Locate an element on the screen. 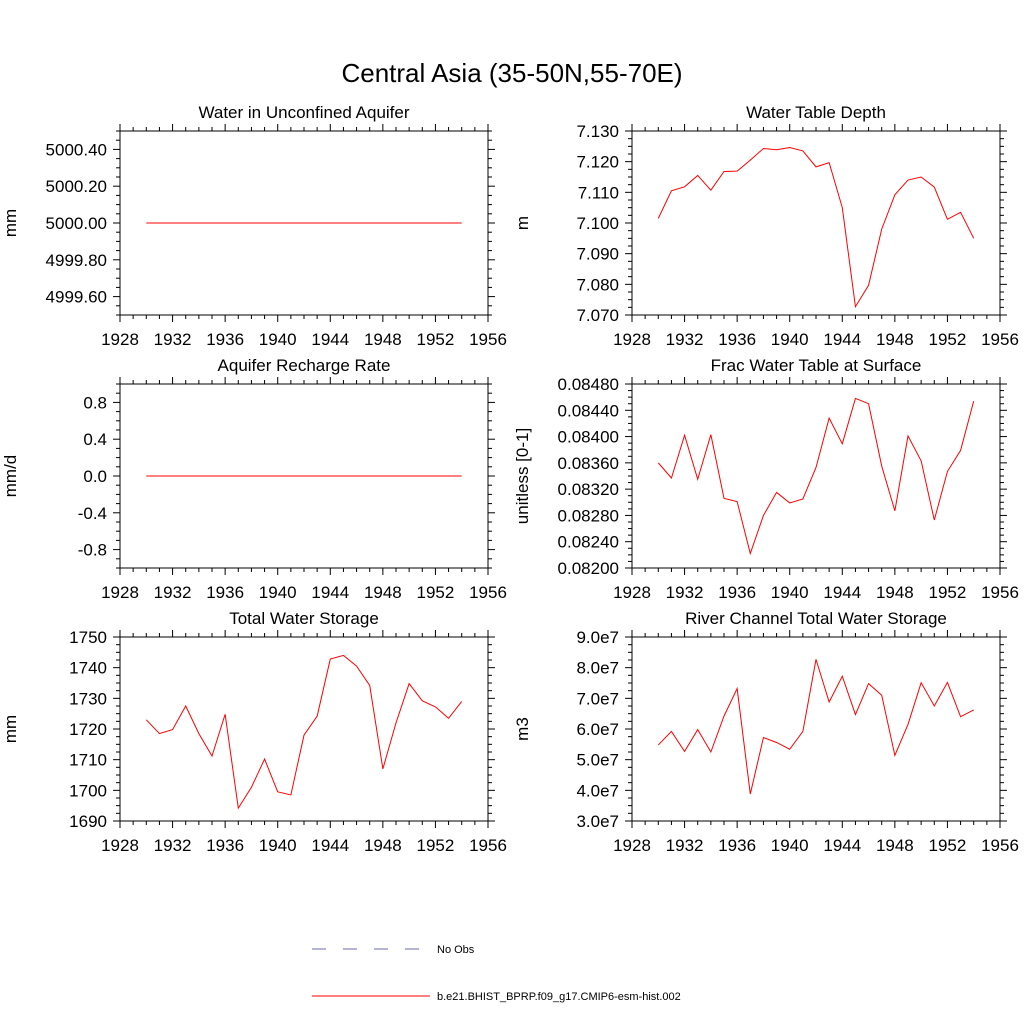  legend-obs-label: No Obs is located at coordinates (456, 950).